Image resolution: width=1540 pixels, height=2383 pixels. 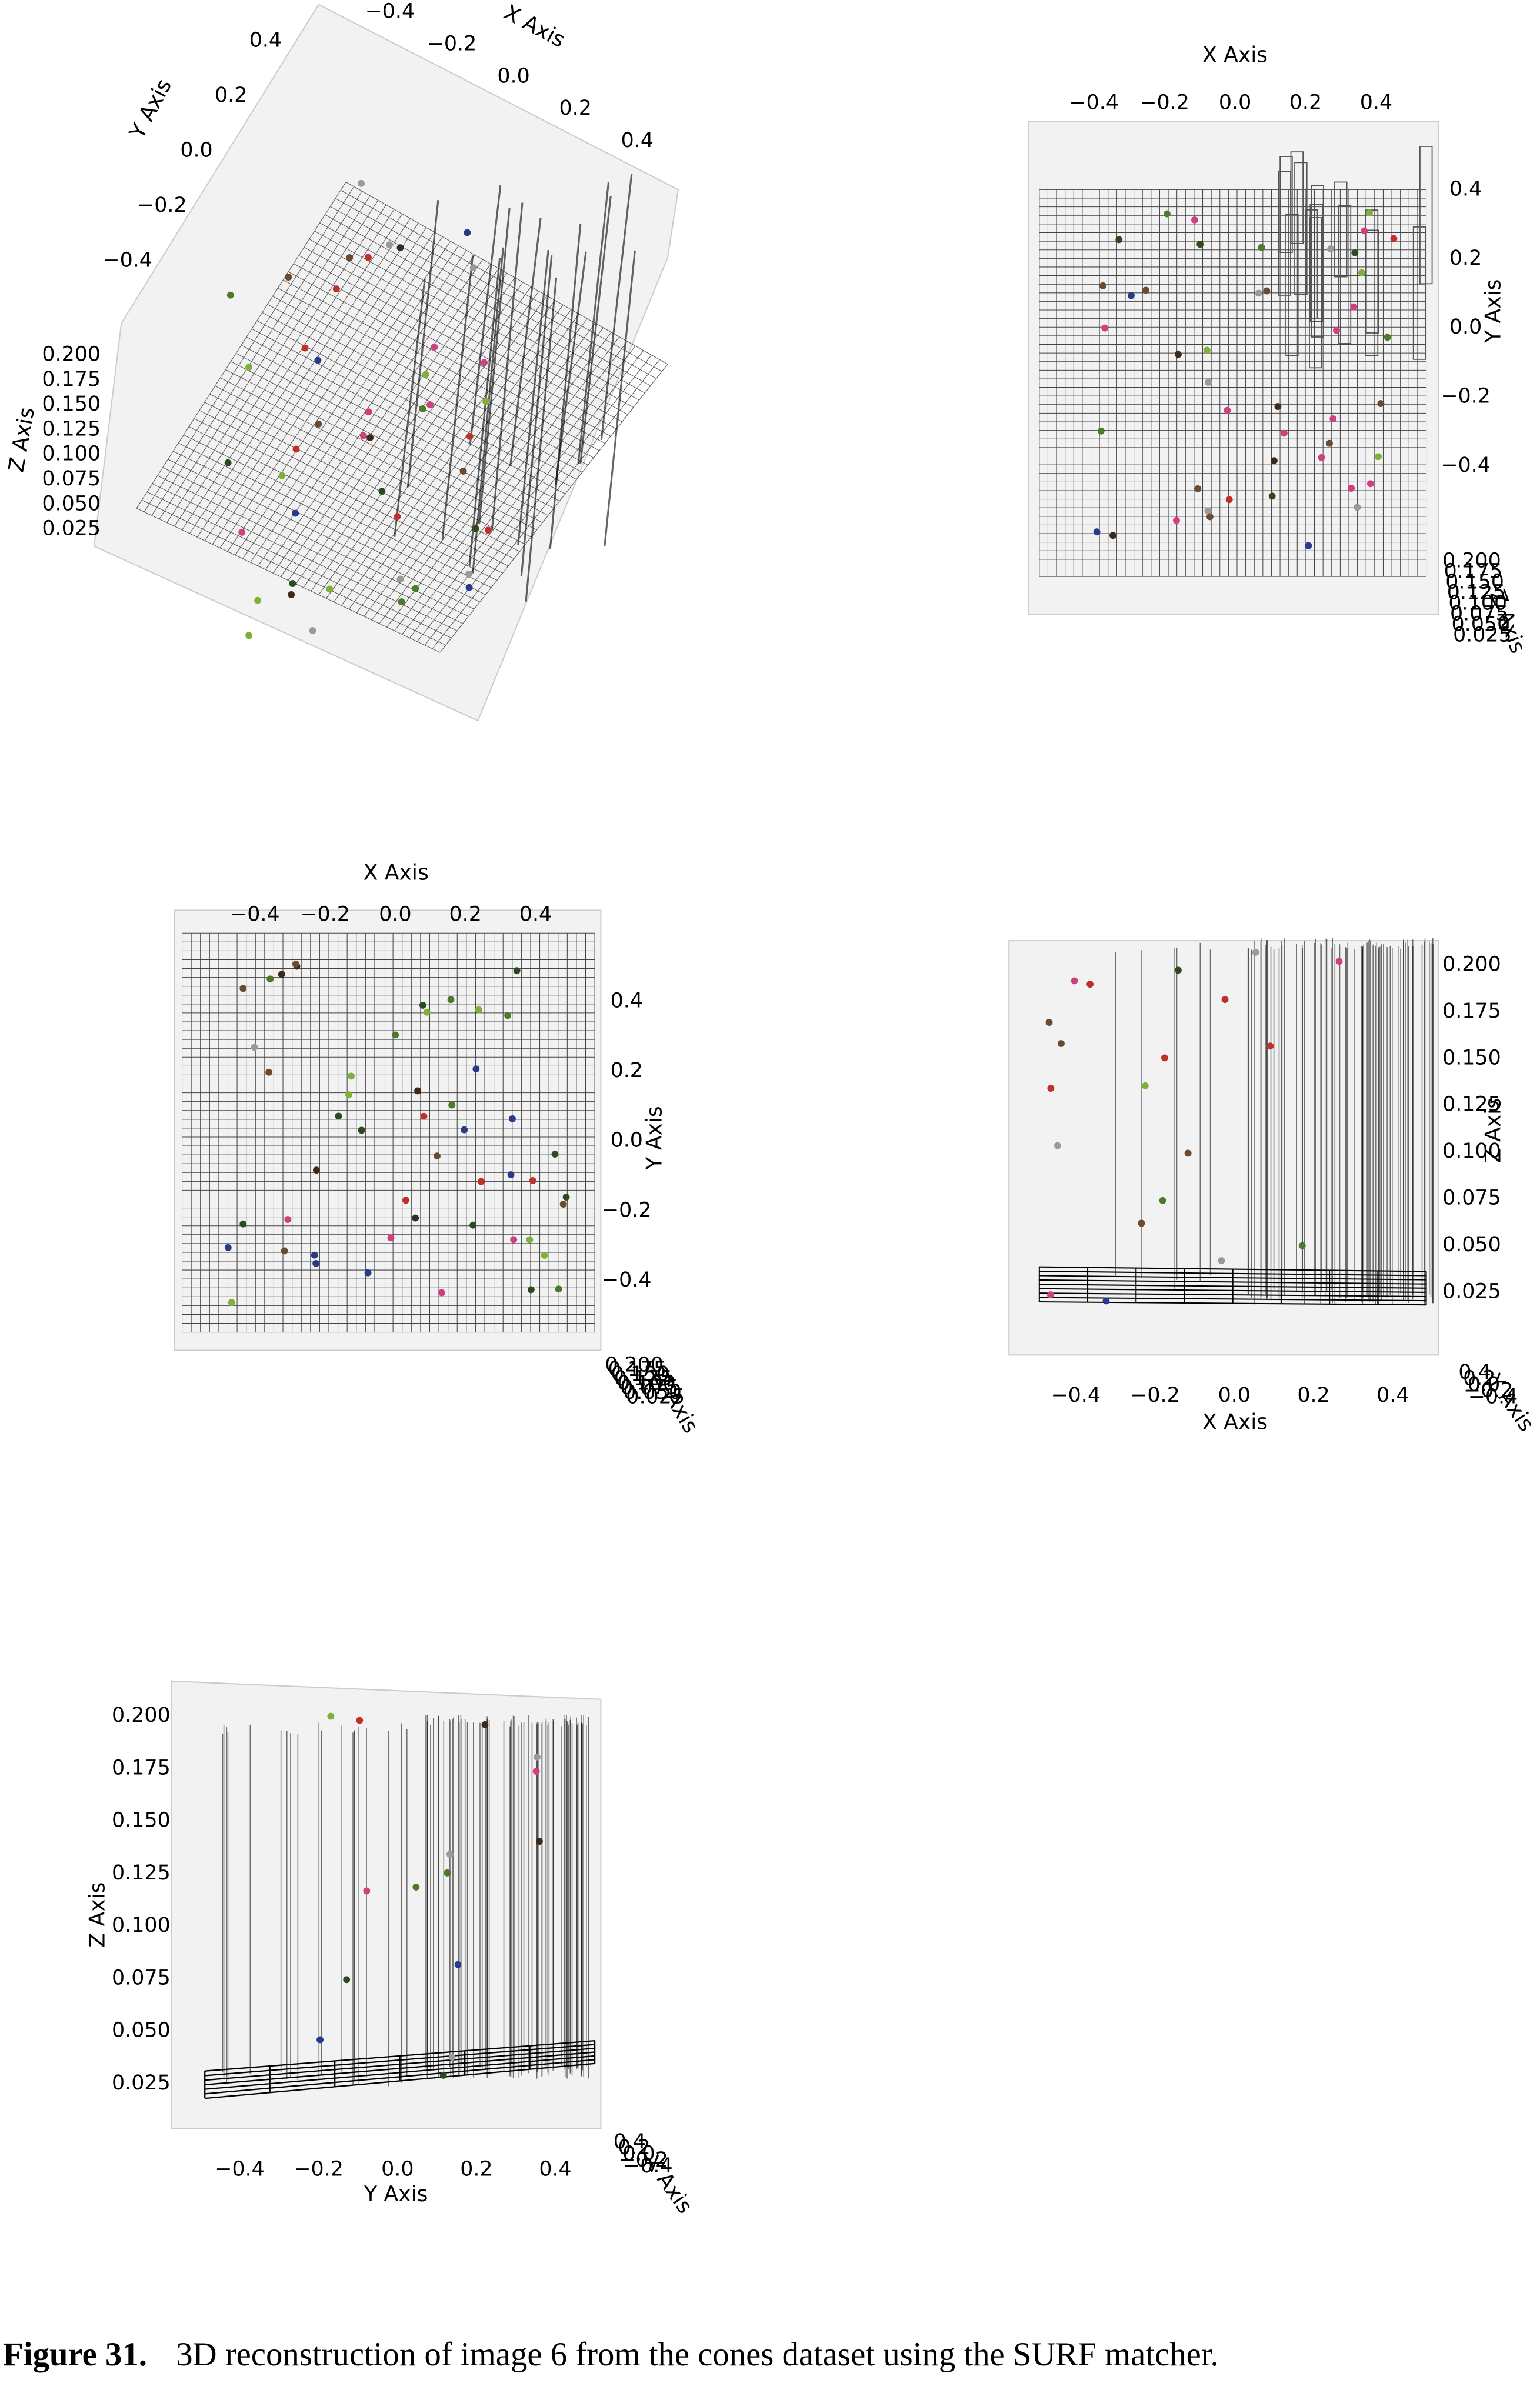 What do you see at coordinates (627, 1070) in the screenshot?
I see `tick-label: 0.2` at bounding box center [627, 1070].